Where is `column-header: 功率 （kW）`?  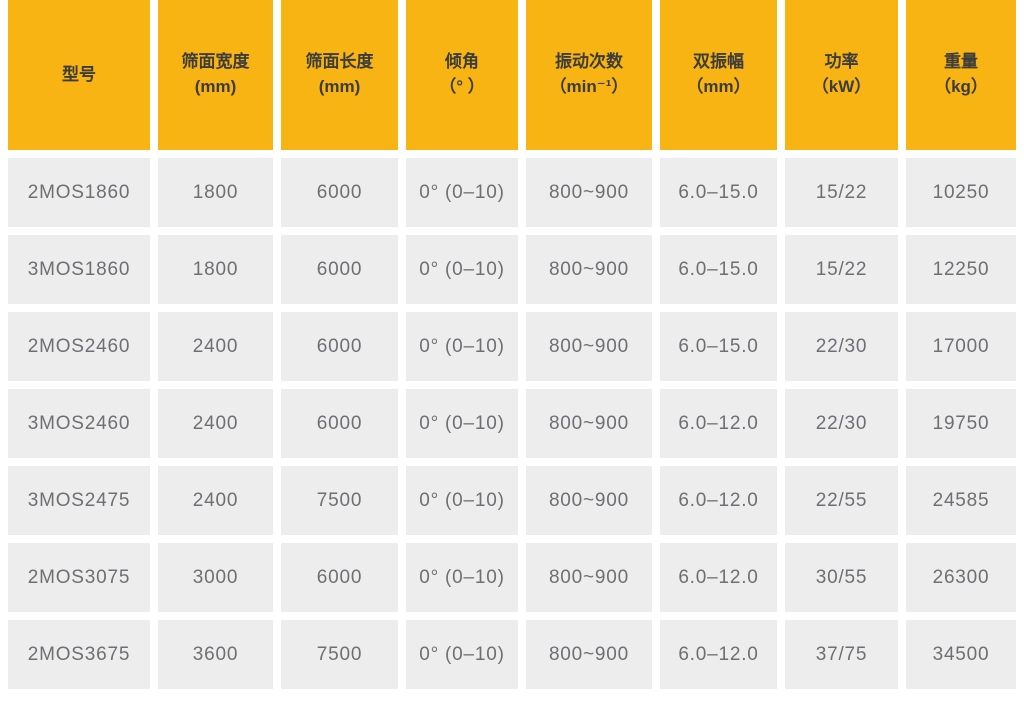
column-header: 功率 （kW） is located at coordinates (841, 75).